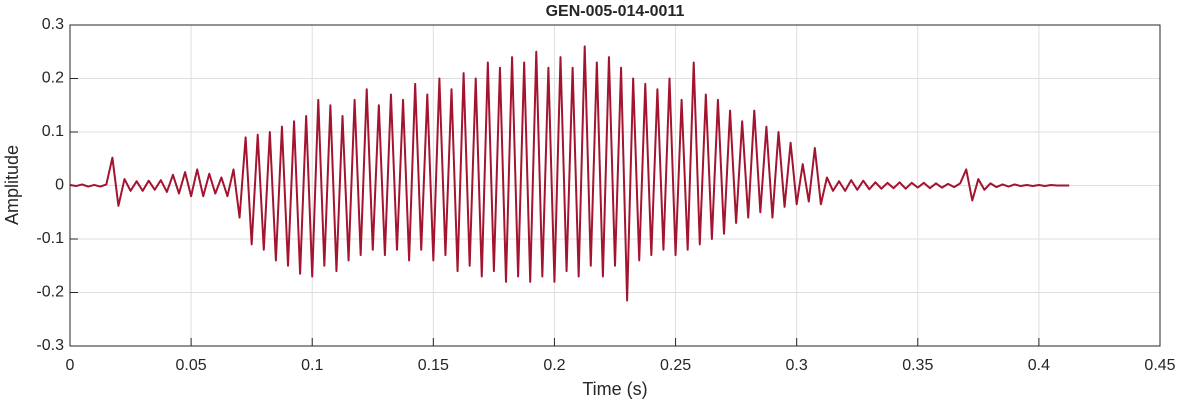  Describe the element at coordinates (917, 365) in the screenshot. I see `x-tick-label: 0.35` at that location.